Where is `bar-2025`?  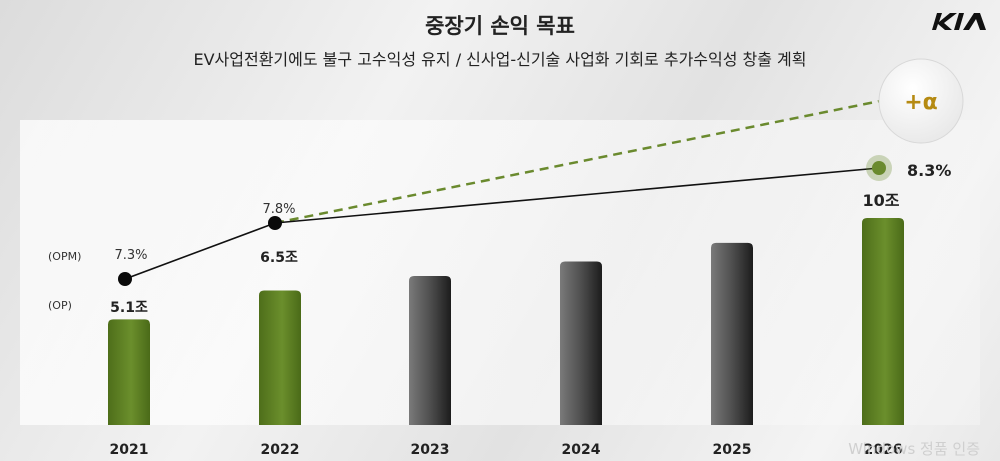 bar-2025 is located at coordinates (732, 333).